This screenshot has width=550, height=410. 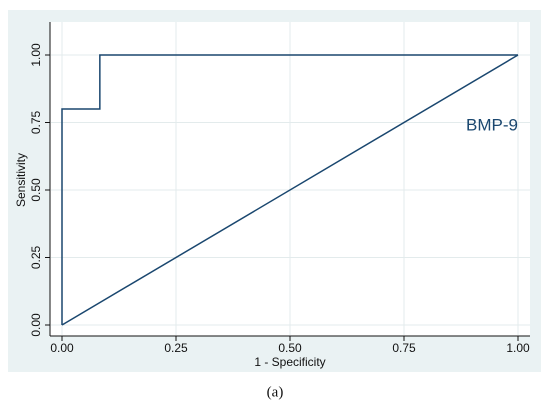 What do you see at coordinates (36, 257) in the screenshot?
I see `y-tick-label: 0.25` at bounding box center [36, 257].